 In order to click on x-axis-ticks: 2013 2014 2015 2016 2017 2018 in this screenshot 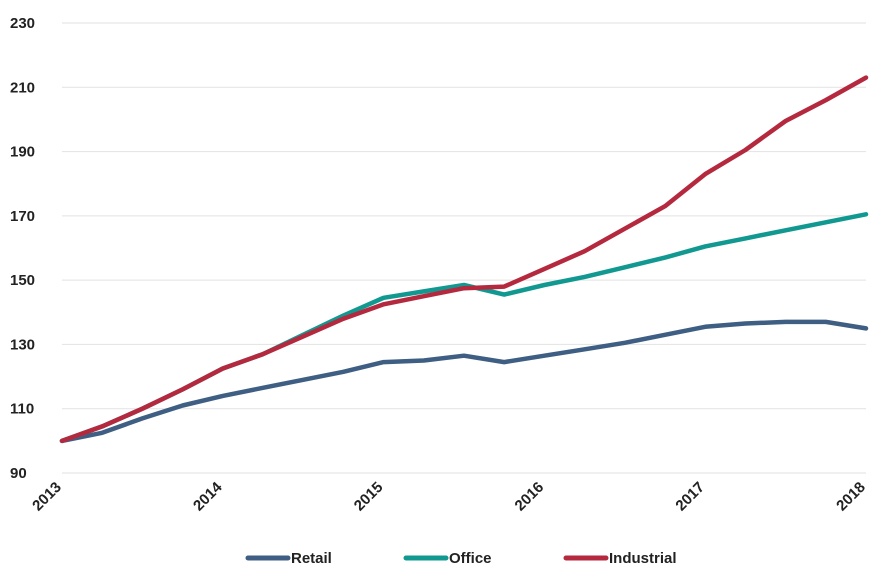, I will do `click(449, 496)`.